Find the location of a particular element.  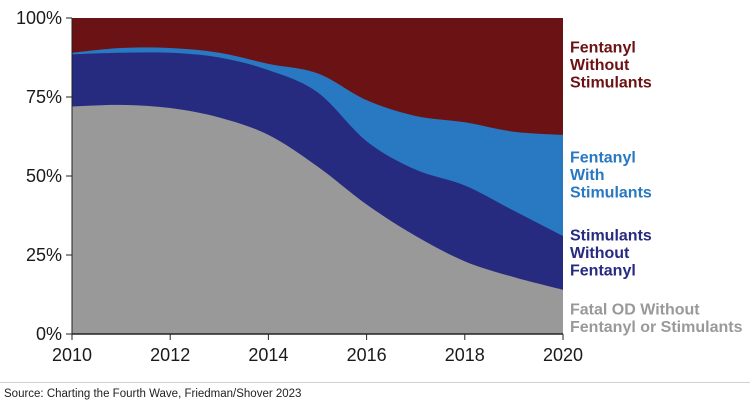

series-label: Fentanyl or Stimulants is located at coordinates (656, 327).